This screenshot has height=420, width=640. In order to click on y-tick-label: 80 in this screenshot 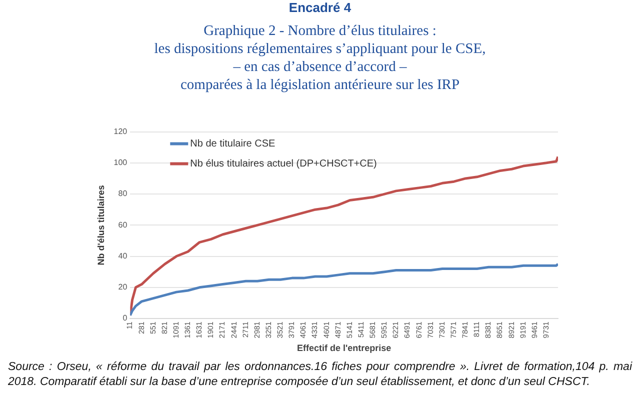, I will do `click(123, 193)`.